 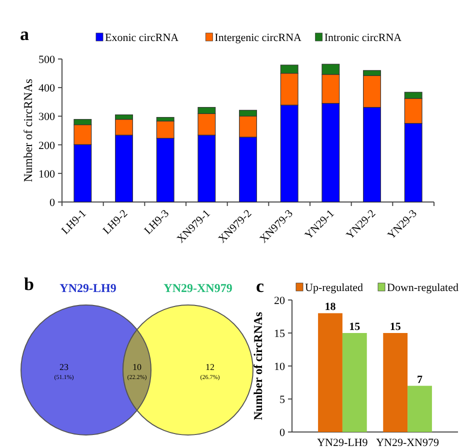 What do you see at coordinates (210, 367) in the screenshot?
I see `data-label: 12` at bounding box center [210, 367].